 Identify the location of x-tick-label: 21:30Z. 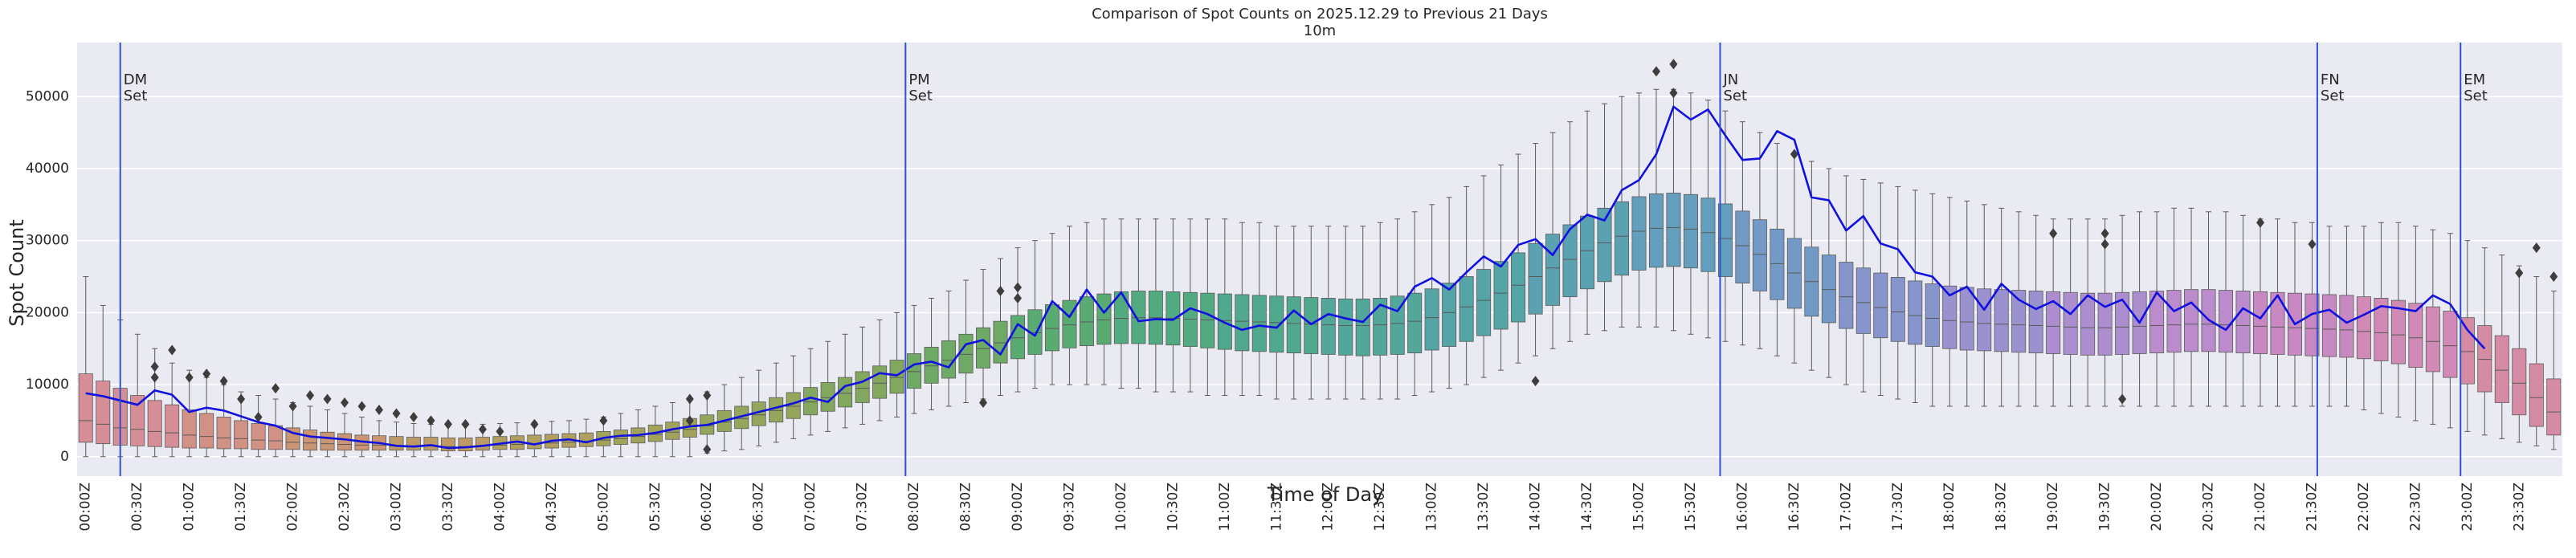
(2312, 507).